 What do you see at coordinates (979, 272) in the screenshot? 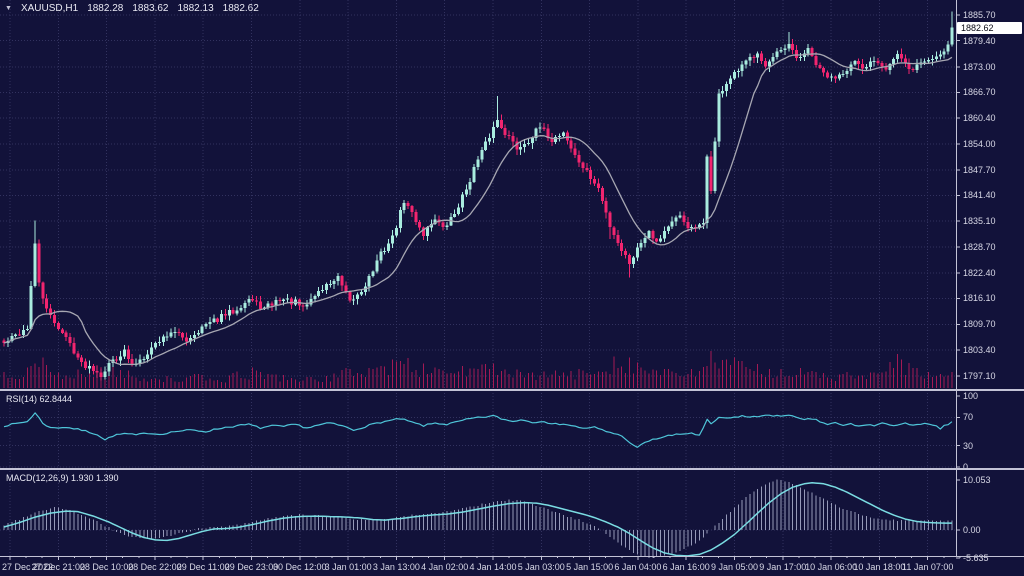
I see `price-tick-label: 1822.40` at bounding box center [979, 272].